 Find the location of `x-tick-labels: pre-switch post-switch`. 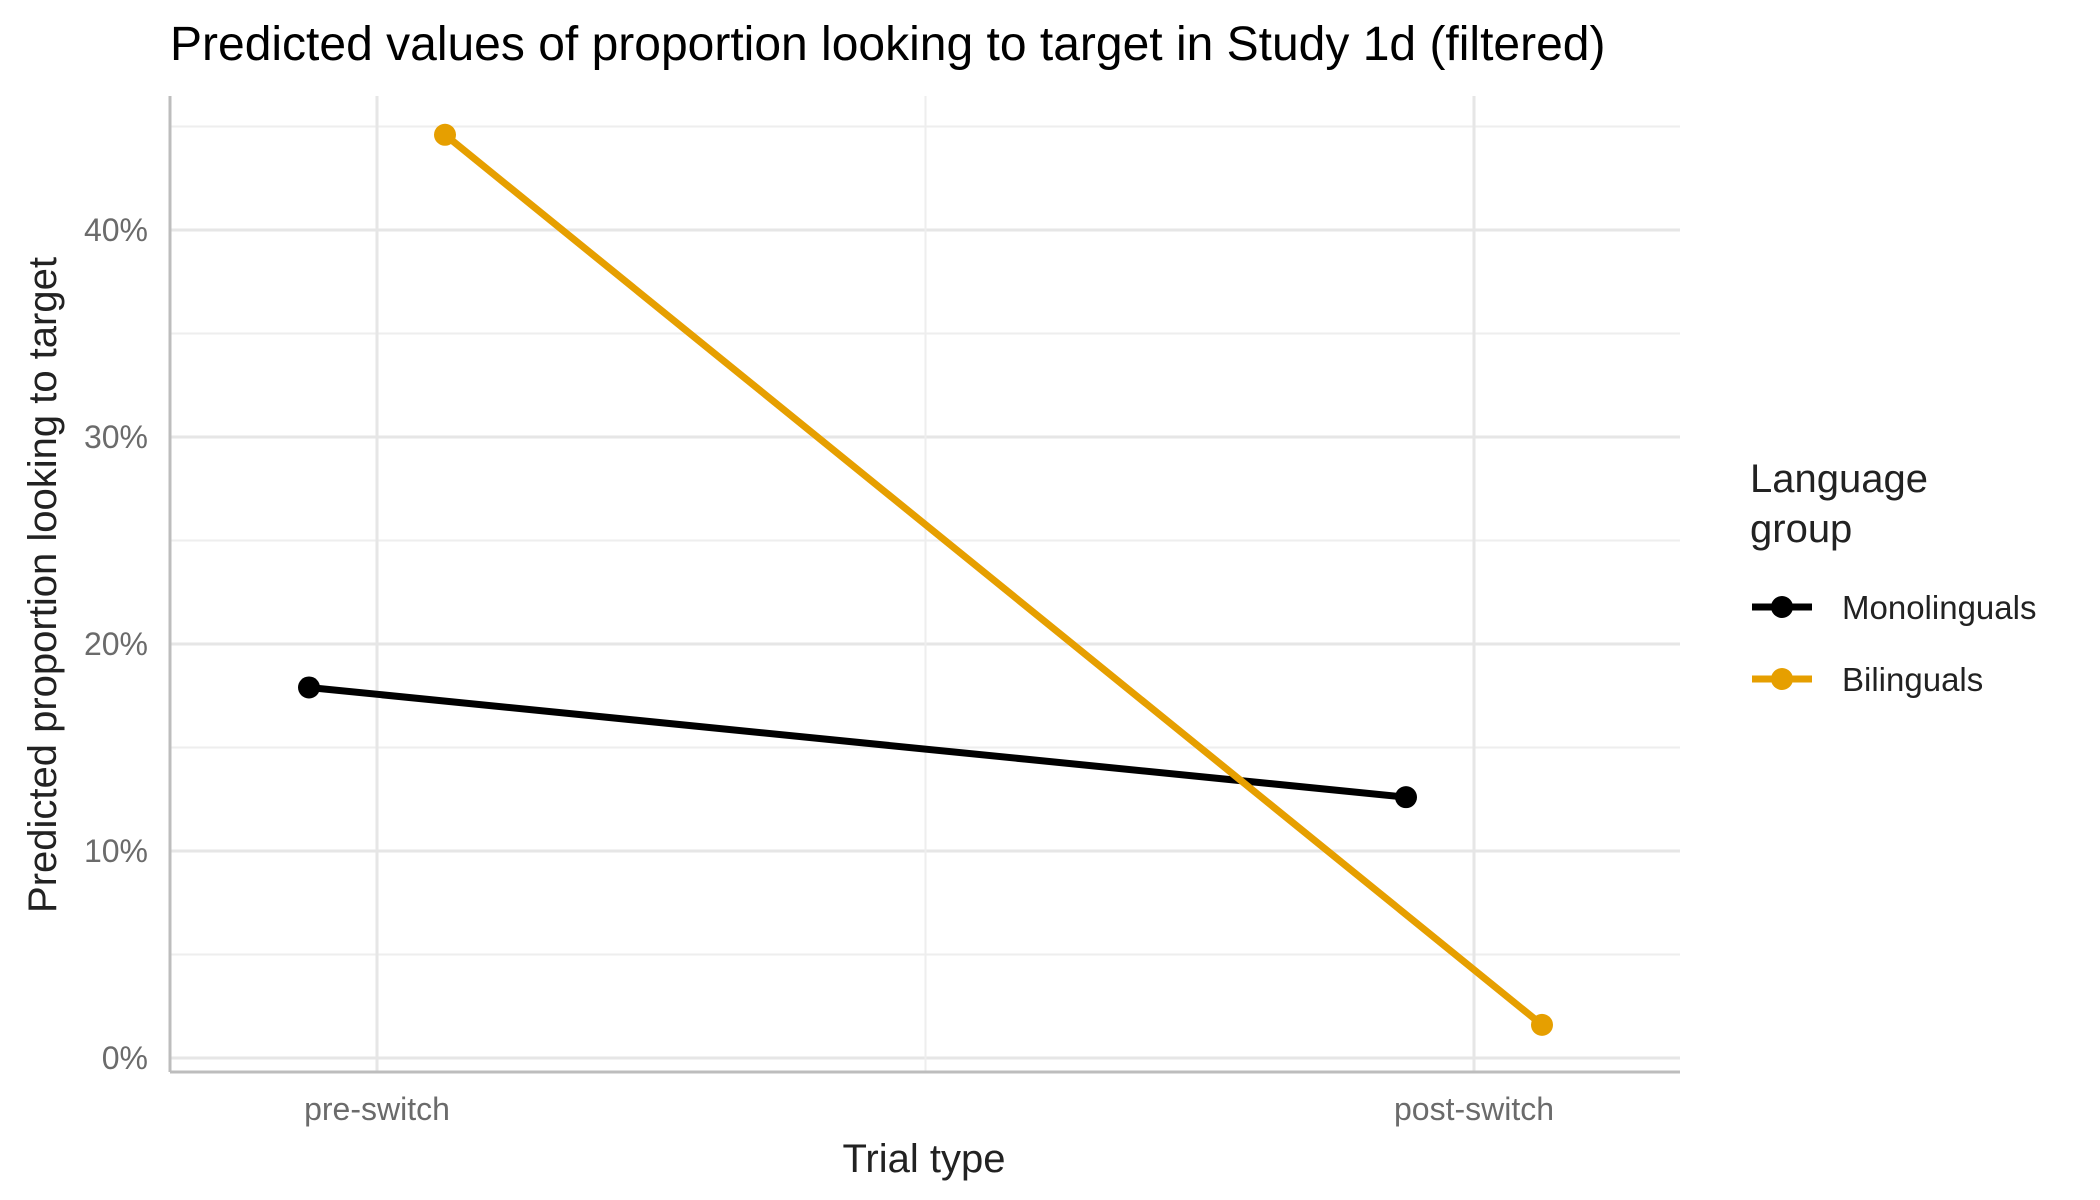

x-tick-labels: pre-switch post-switch is located at coordinates (929, 1109).